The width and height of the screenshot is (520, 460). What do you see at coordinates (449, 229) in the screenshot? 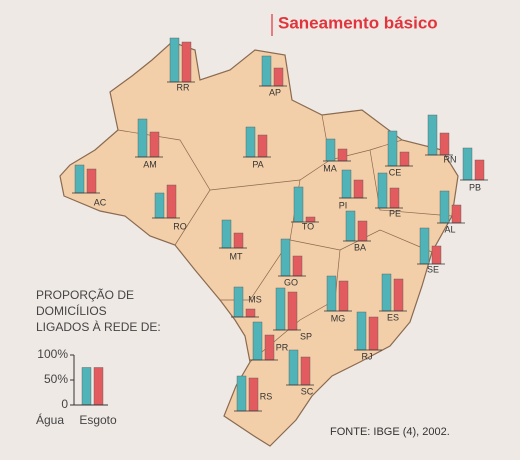
I see `state-label: AL` at bounding box center [449, 229].